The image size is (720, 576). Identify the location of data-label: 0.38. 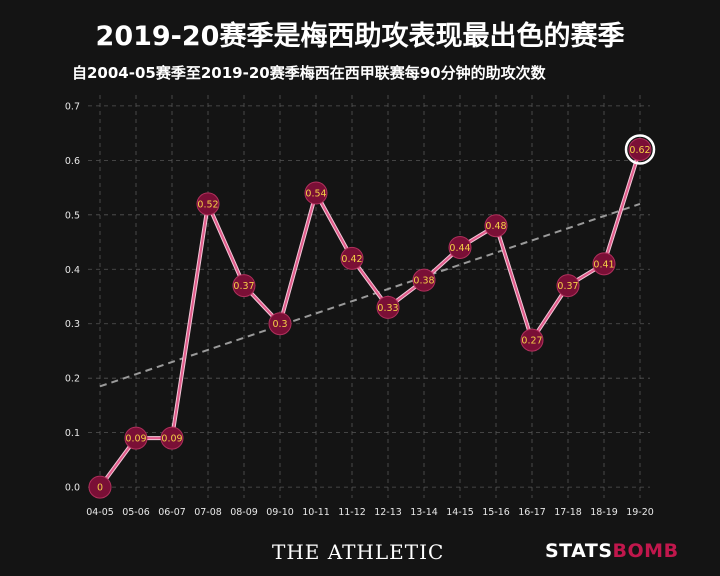
(423, 281).